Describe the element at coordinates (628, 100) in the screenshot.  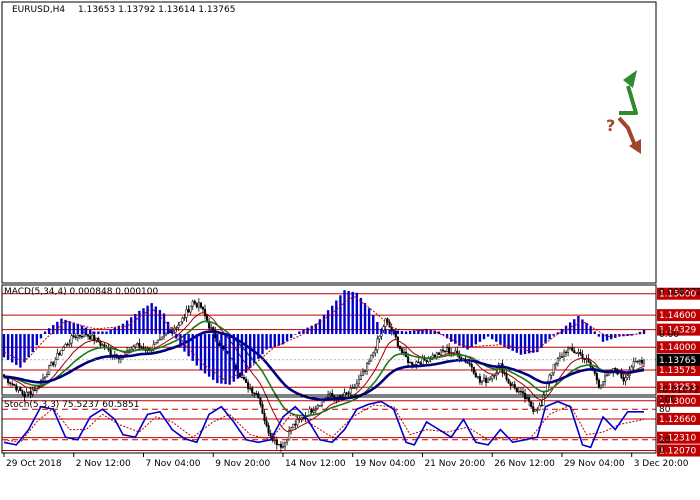
I see `arrow-up-icon` at that location.